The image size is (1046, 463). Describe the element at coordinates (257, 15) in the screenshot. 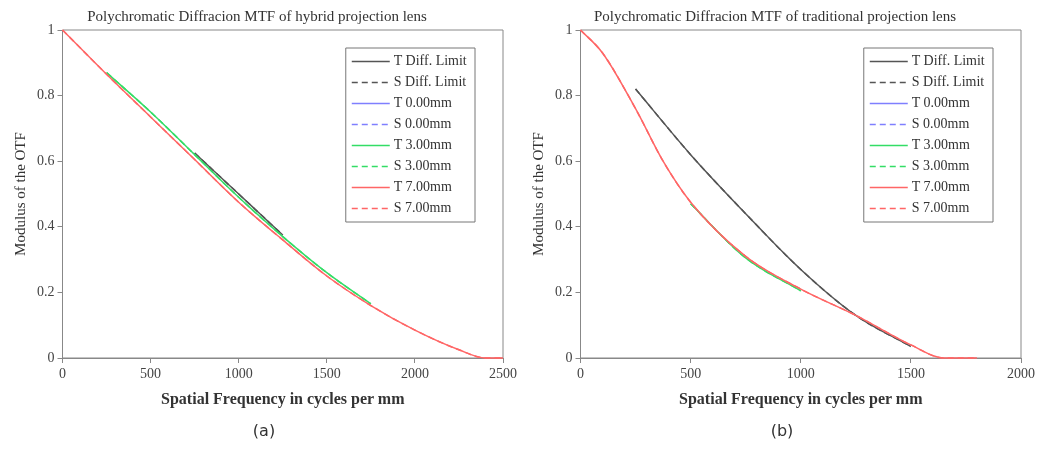

I see `chart-title: Polychromatic Diffracion MTF of hybrid projection lens` at that location.